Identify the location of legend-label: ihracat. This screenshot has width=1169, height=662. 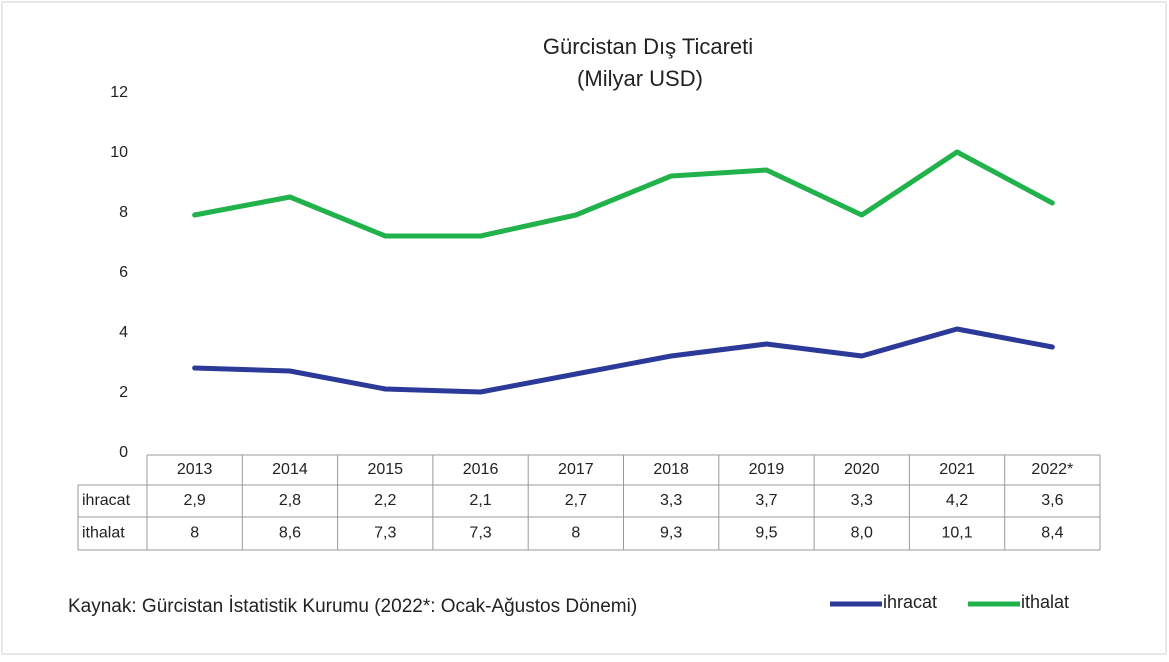
(910, 602).